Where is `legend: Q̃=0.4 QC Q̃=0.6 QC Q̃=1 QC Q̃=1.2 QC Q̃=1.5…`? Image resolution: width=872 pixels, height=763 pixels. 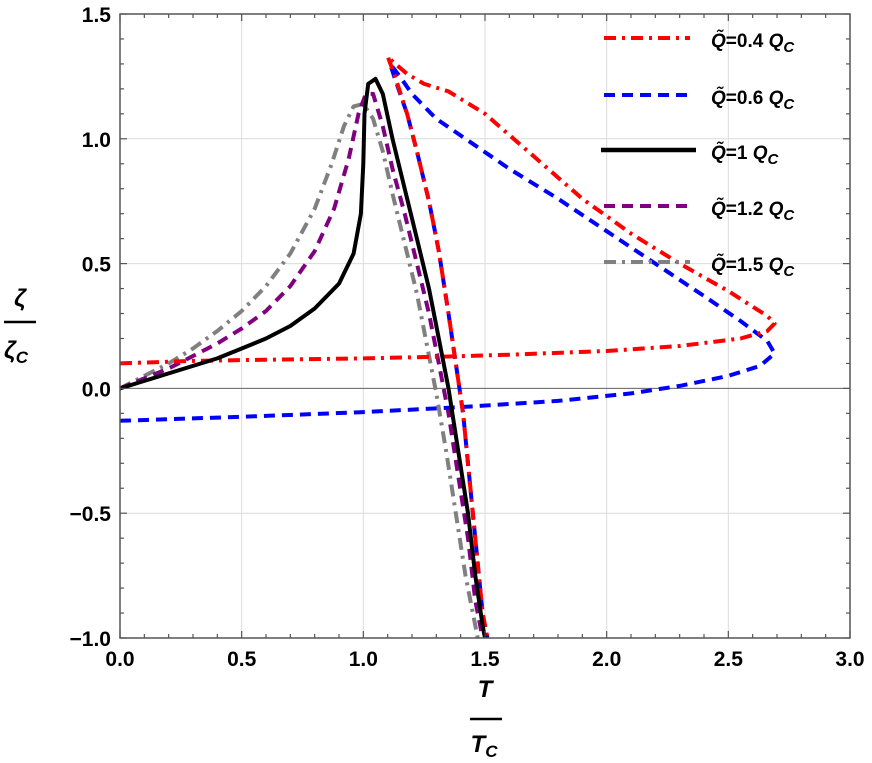 legend: Q̃=0.4 QC Q̃=0.6 QC Q̃=1 QC Q̃=1.2 QC Q̃=1.5… is located at coordinates (698, 154).